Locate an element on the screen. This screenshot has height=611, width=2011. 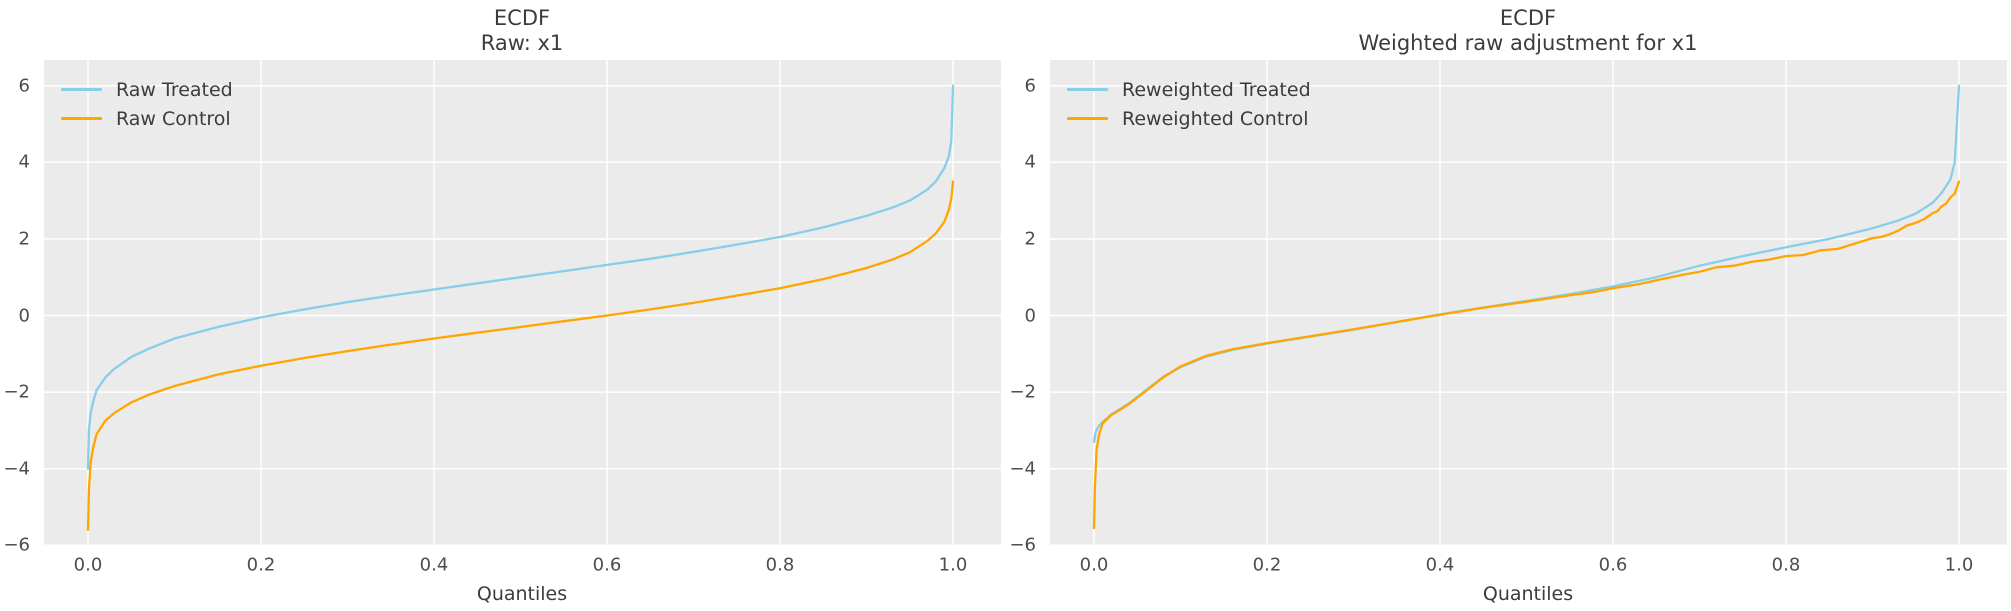
right-plot-title-line1: ECDF is located at coordinates (1528, 18).